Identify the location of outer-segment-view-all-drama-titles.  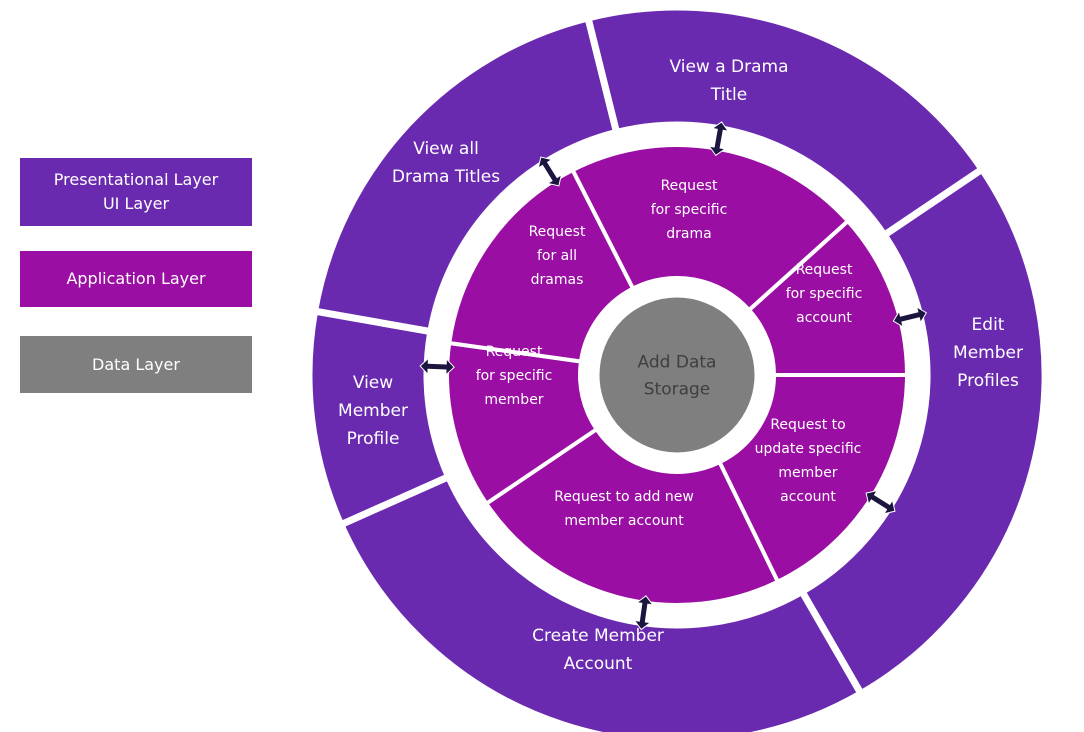
(465, 174).